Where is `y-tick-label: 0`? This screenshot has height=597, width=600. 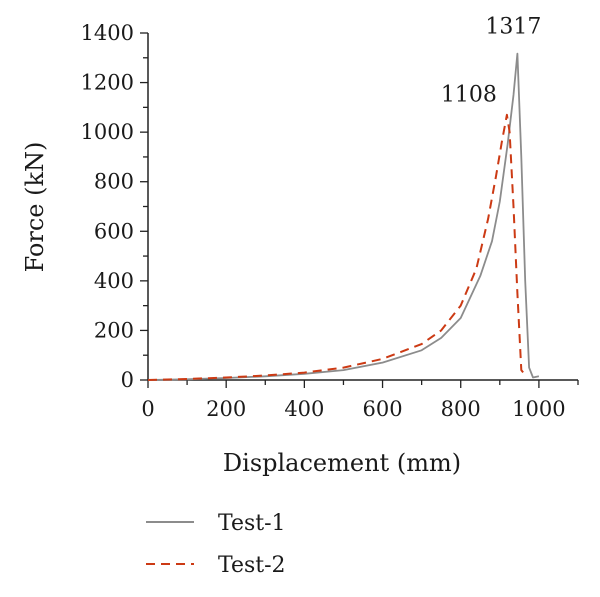
y-tick-label: 0 is located at coordinates (127, 380).